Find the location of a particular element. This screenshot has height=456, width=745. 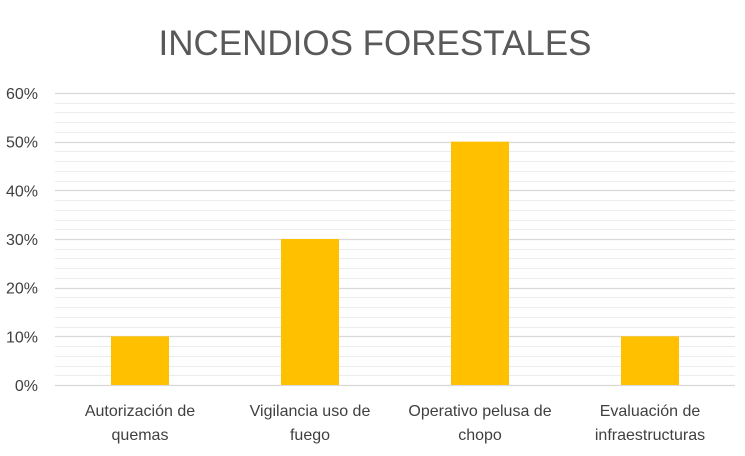

y-tick-label: 0% is located at coordinates (26, 386).